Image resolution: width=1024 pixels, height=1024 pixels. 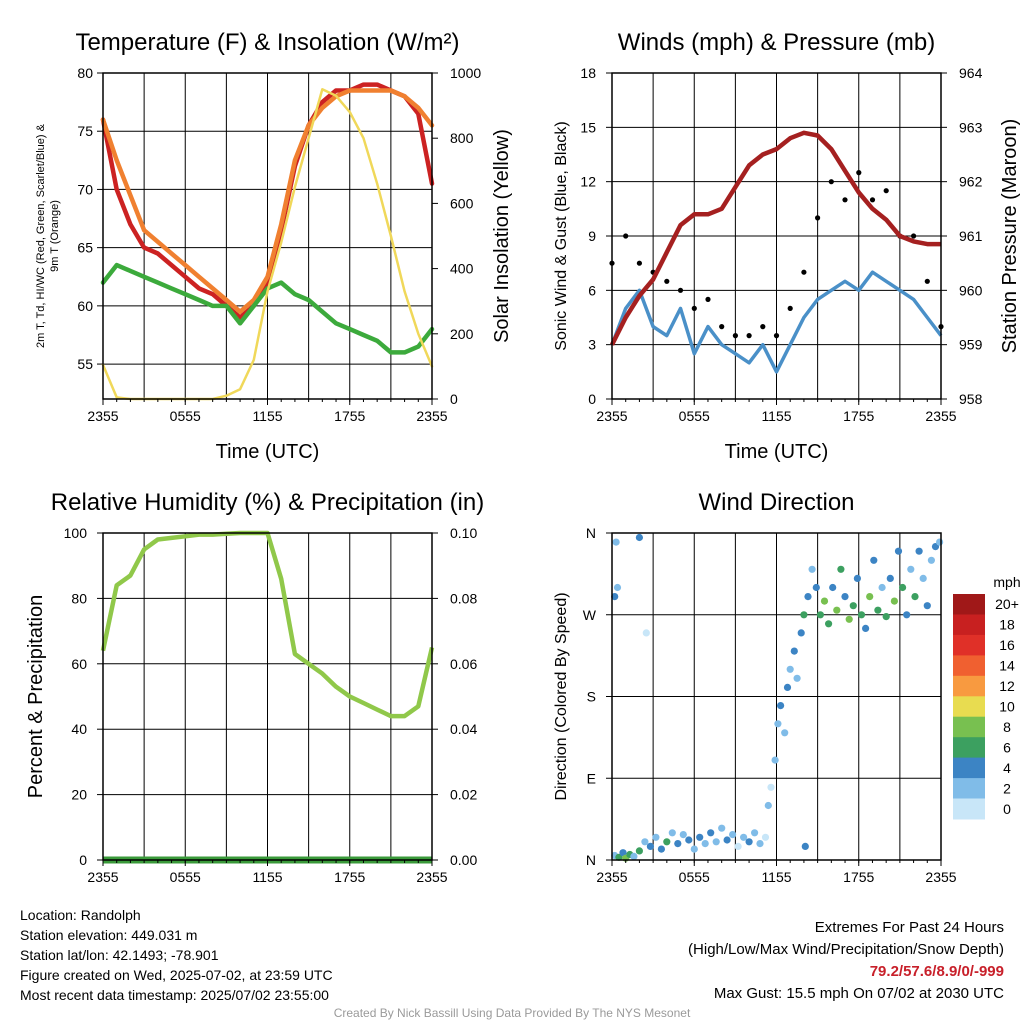 What do you see at coordinates (591, 697) in the screenshot?
I see `y-tick-label: S` at bounding box center [591, 697].